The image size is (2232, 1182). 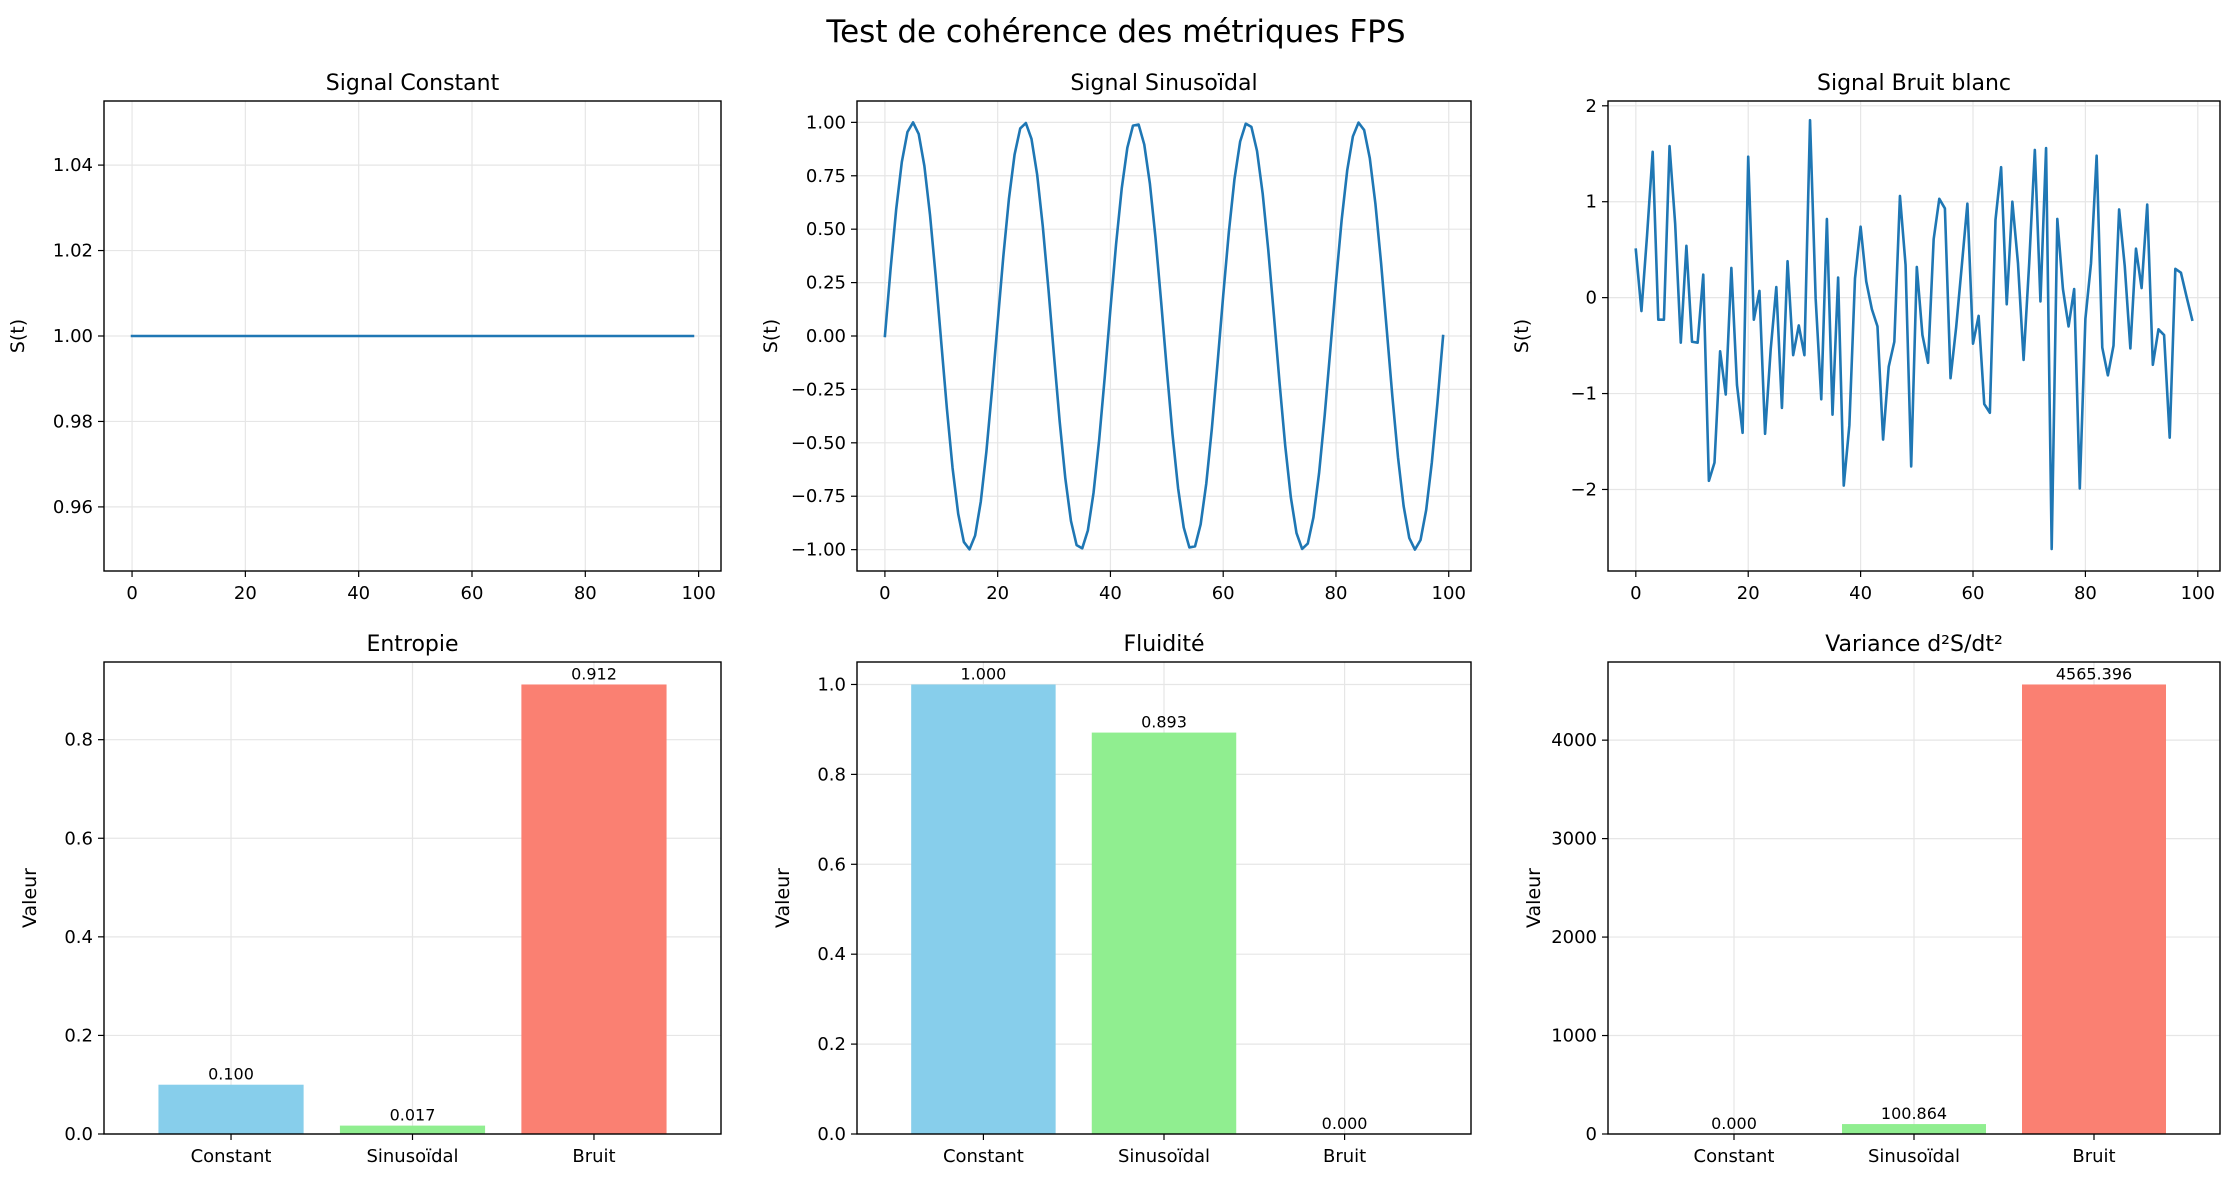 I want to click on y-tick-label: 2000, so click(x=1574, y=937).